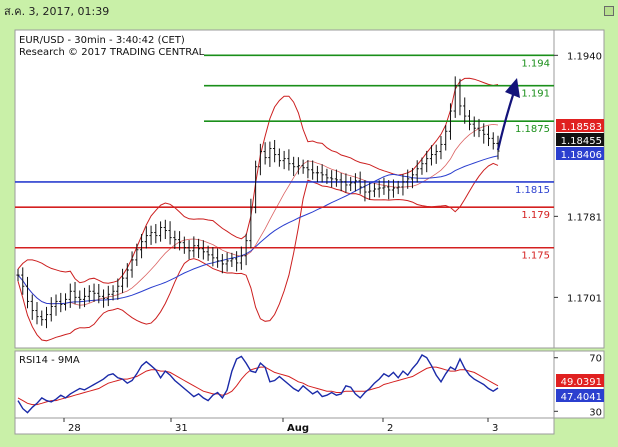  I want to click on level-label: 1.179, so click(535, 215).